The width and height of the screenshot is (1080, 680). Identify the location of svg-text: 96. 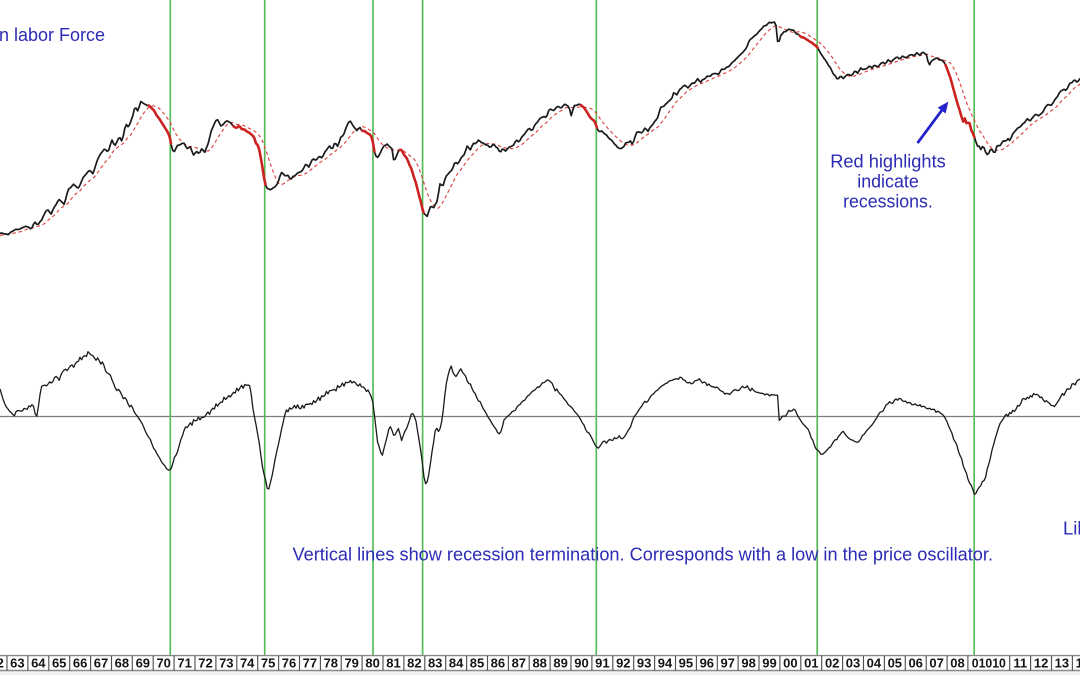
(707, 663).